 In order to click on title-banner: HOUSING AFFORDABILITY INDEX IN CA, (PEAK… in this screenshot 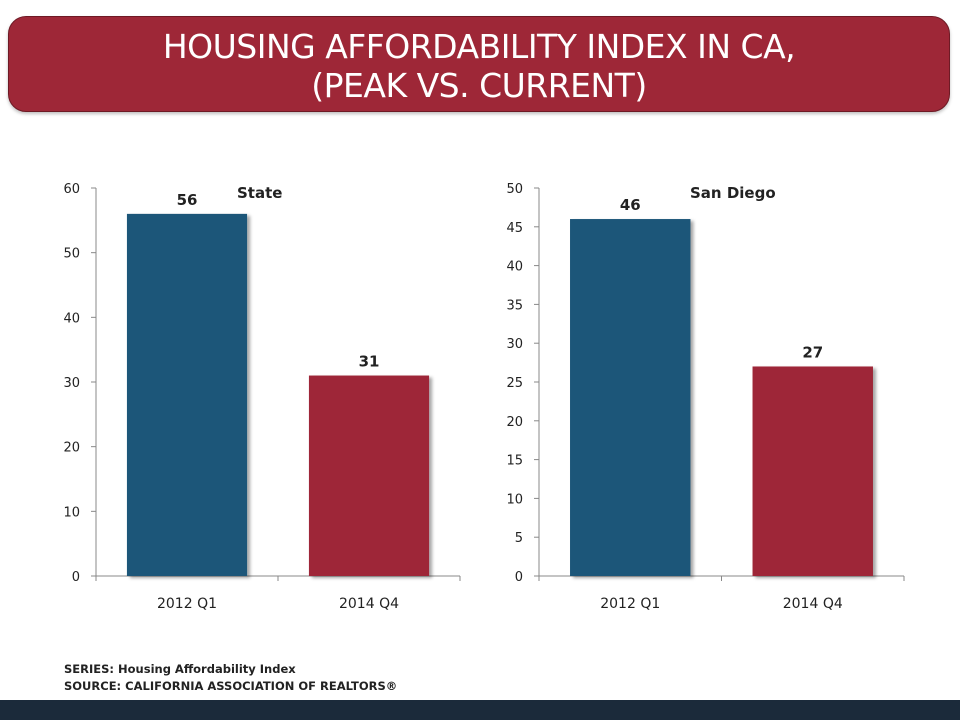, I will do `click(479, 64)`.